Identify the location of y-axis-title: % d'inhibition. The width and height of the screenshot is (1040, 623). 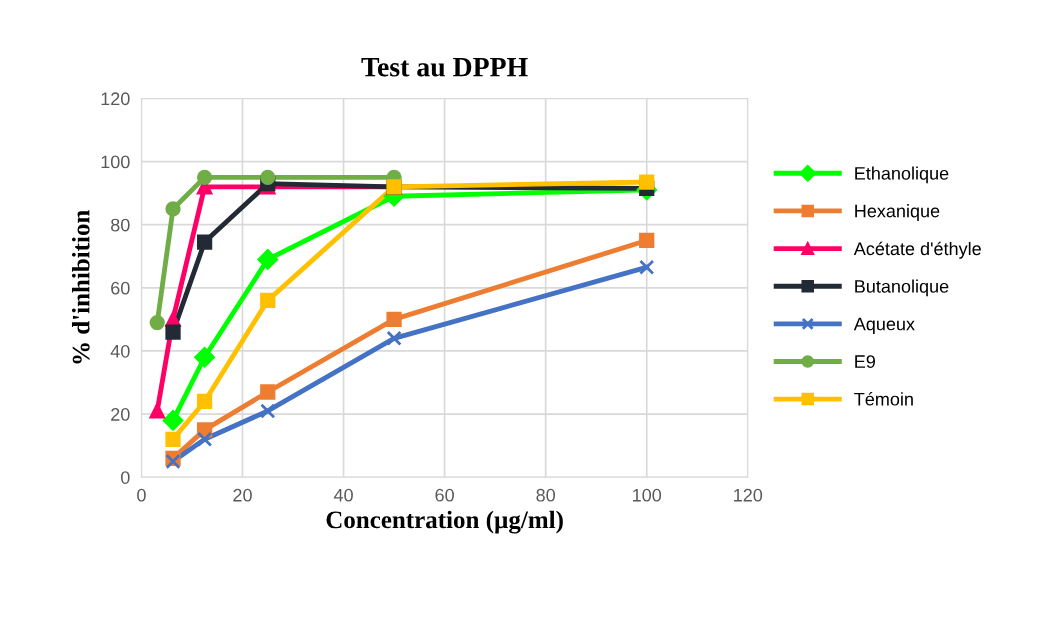
(80, 287).